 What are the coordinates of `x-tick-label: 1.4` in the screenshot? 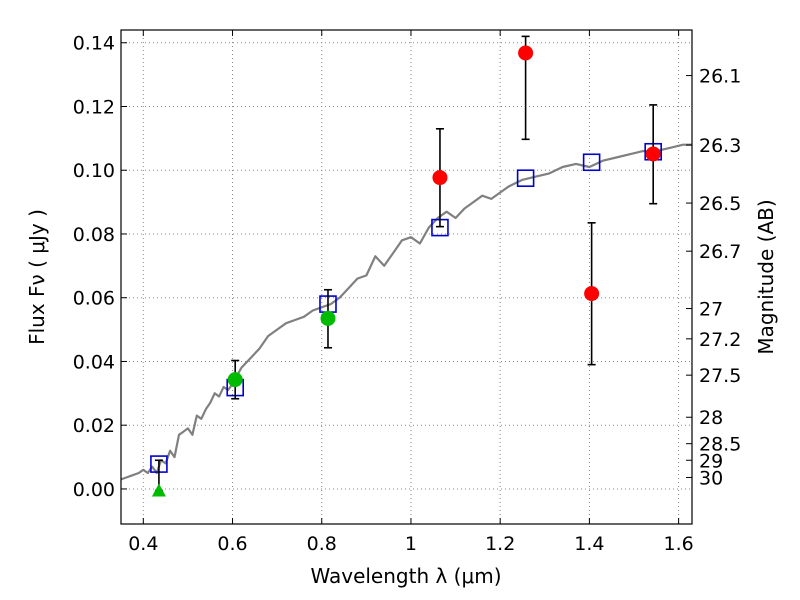 It's located at (589, 544).